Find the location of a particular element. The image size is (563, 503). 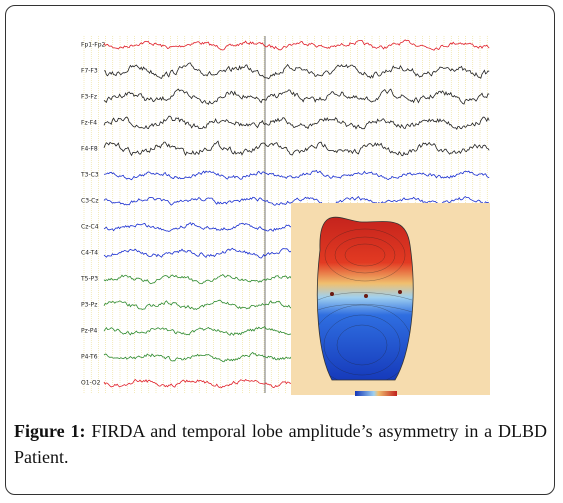

channel-label: Fp1-Fp2 is located at coordinates (93, 45).